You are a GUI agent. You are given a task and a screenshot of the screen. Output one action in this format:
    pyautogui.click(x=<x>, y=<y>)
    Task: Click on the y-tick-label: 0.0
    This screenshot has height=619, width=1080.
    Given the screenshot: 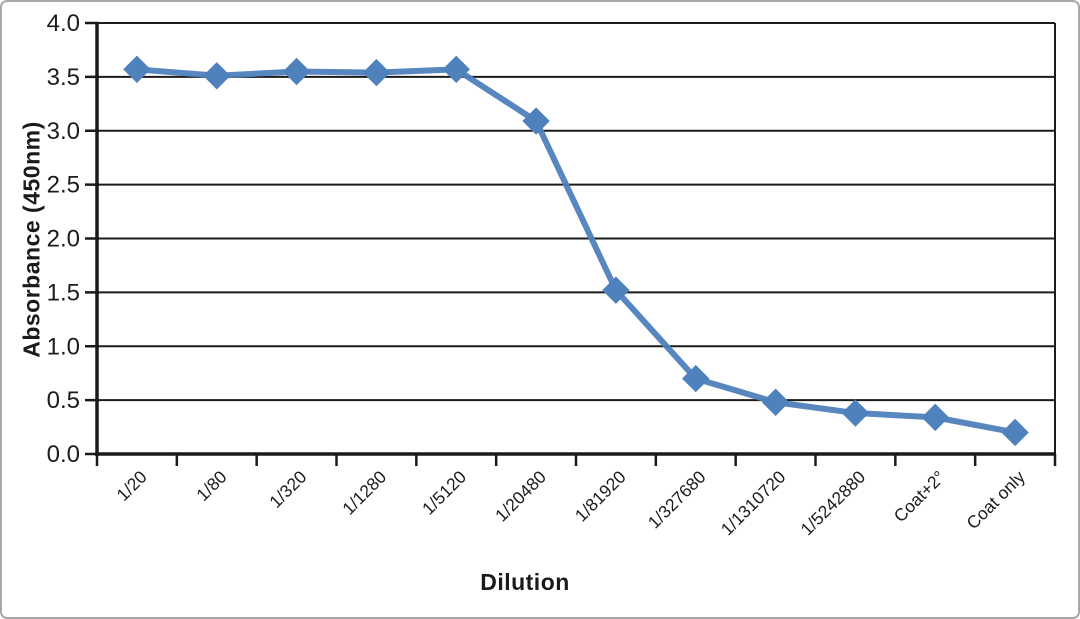 What is the action you would take?
    pyautogui.click(x=63, y=454)
    